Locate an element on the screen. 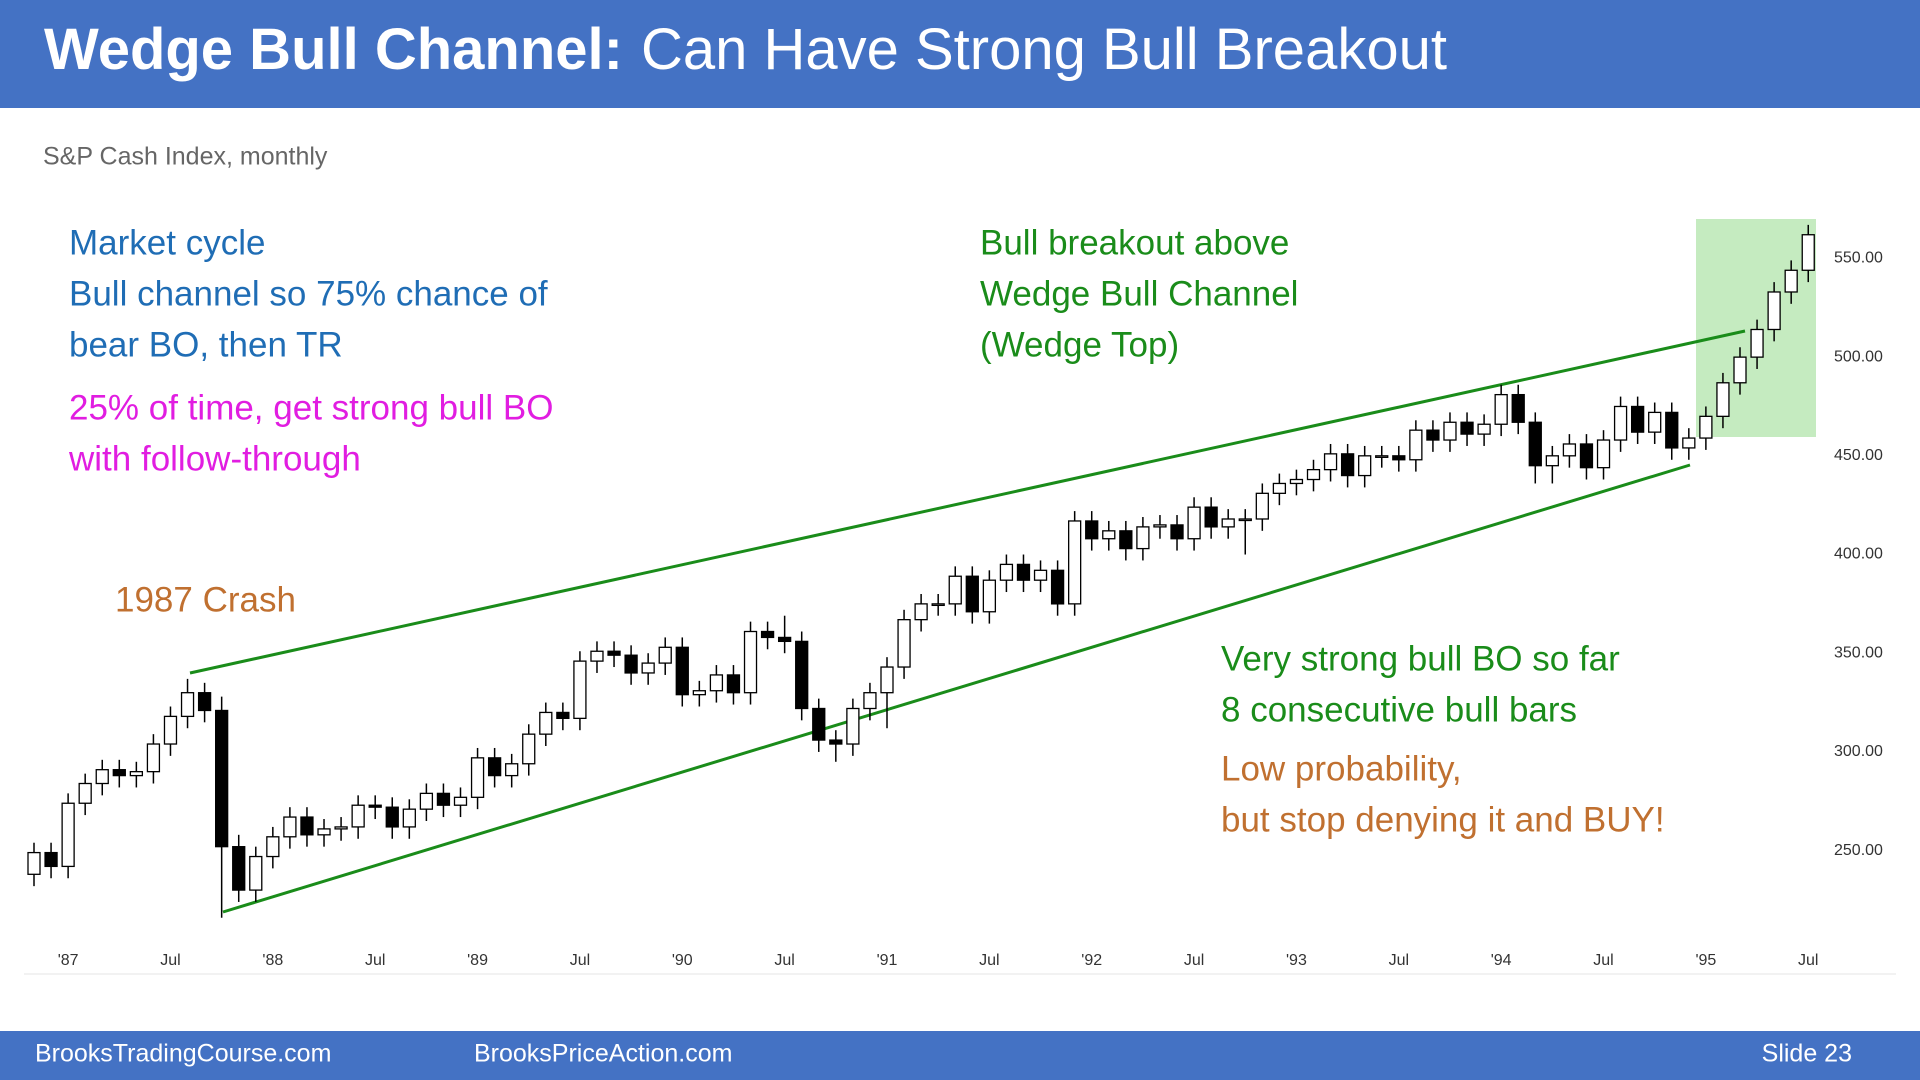  x-tick-label: '90 is located at coordinates (682, 960).